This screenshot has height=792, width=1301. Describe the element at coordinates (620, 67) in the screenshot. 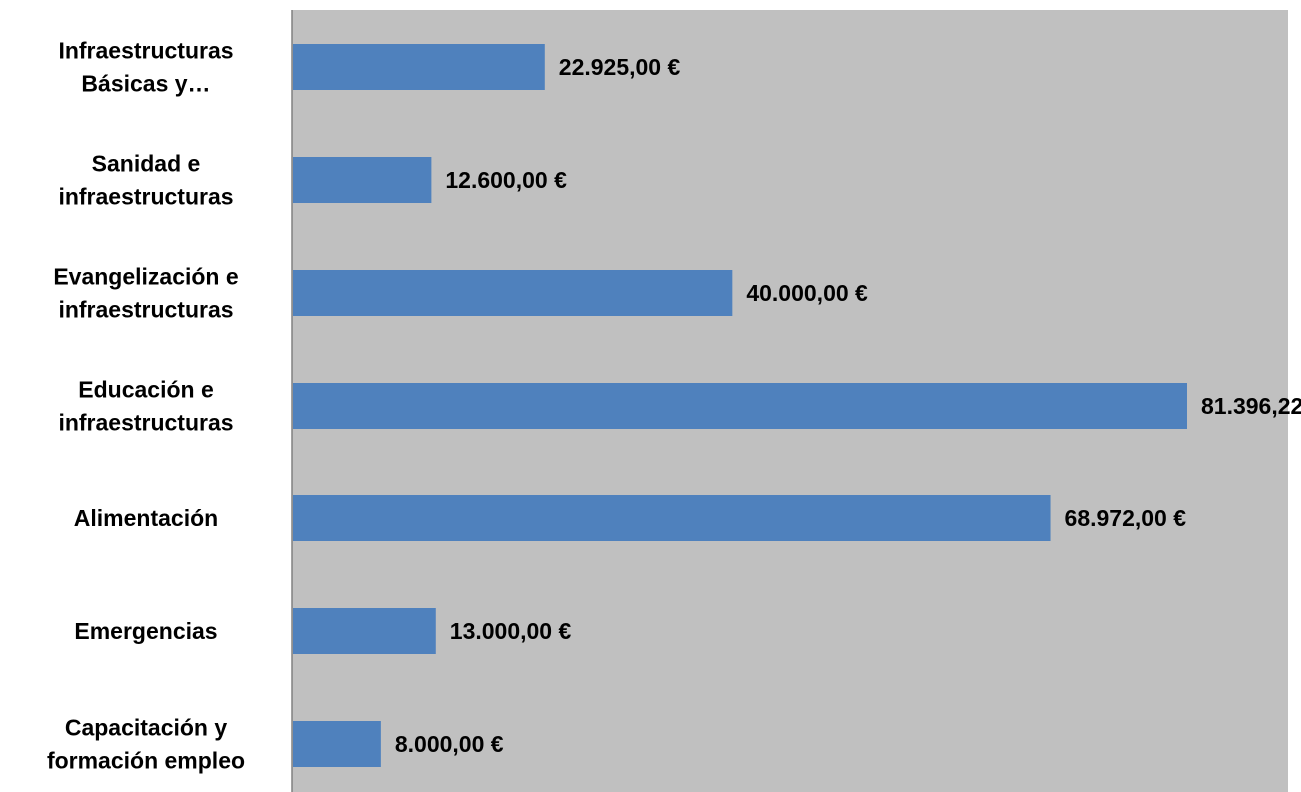

I see `value-label-1: 22.925,00 €` at that location.